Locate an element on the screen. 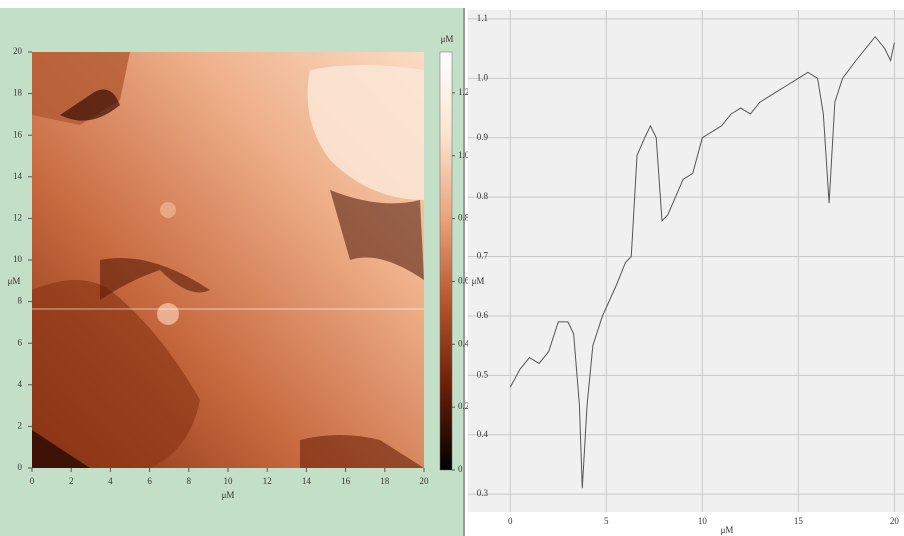  y-tick-label: 12 is located at coordinates (17, 217).